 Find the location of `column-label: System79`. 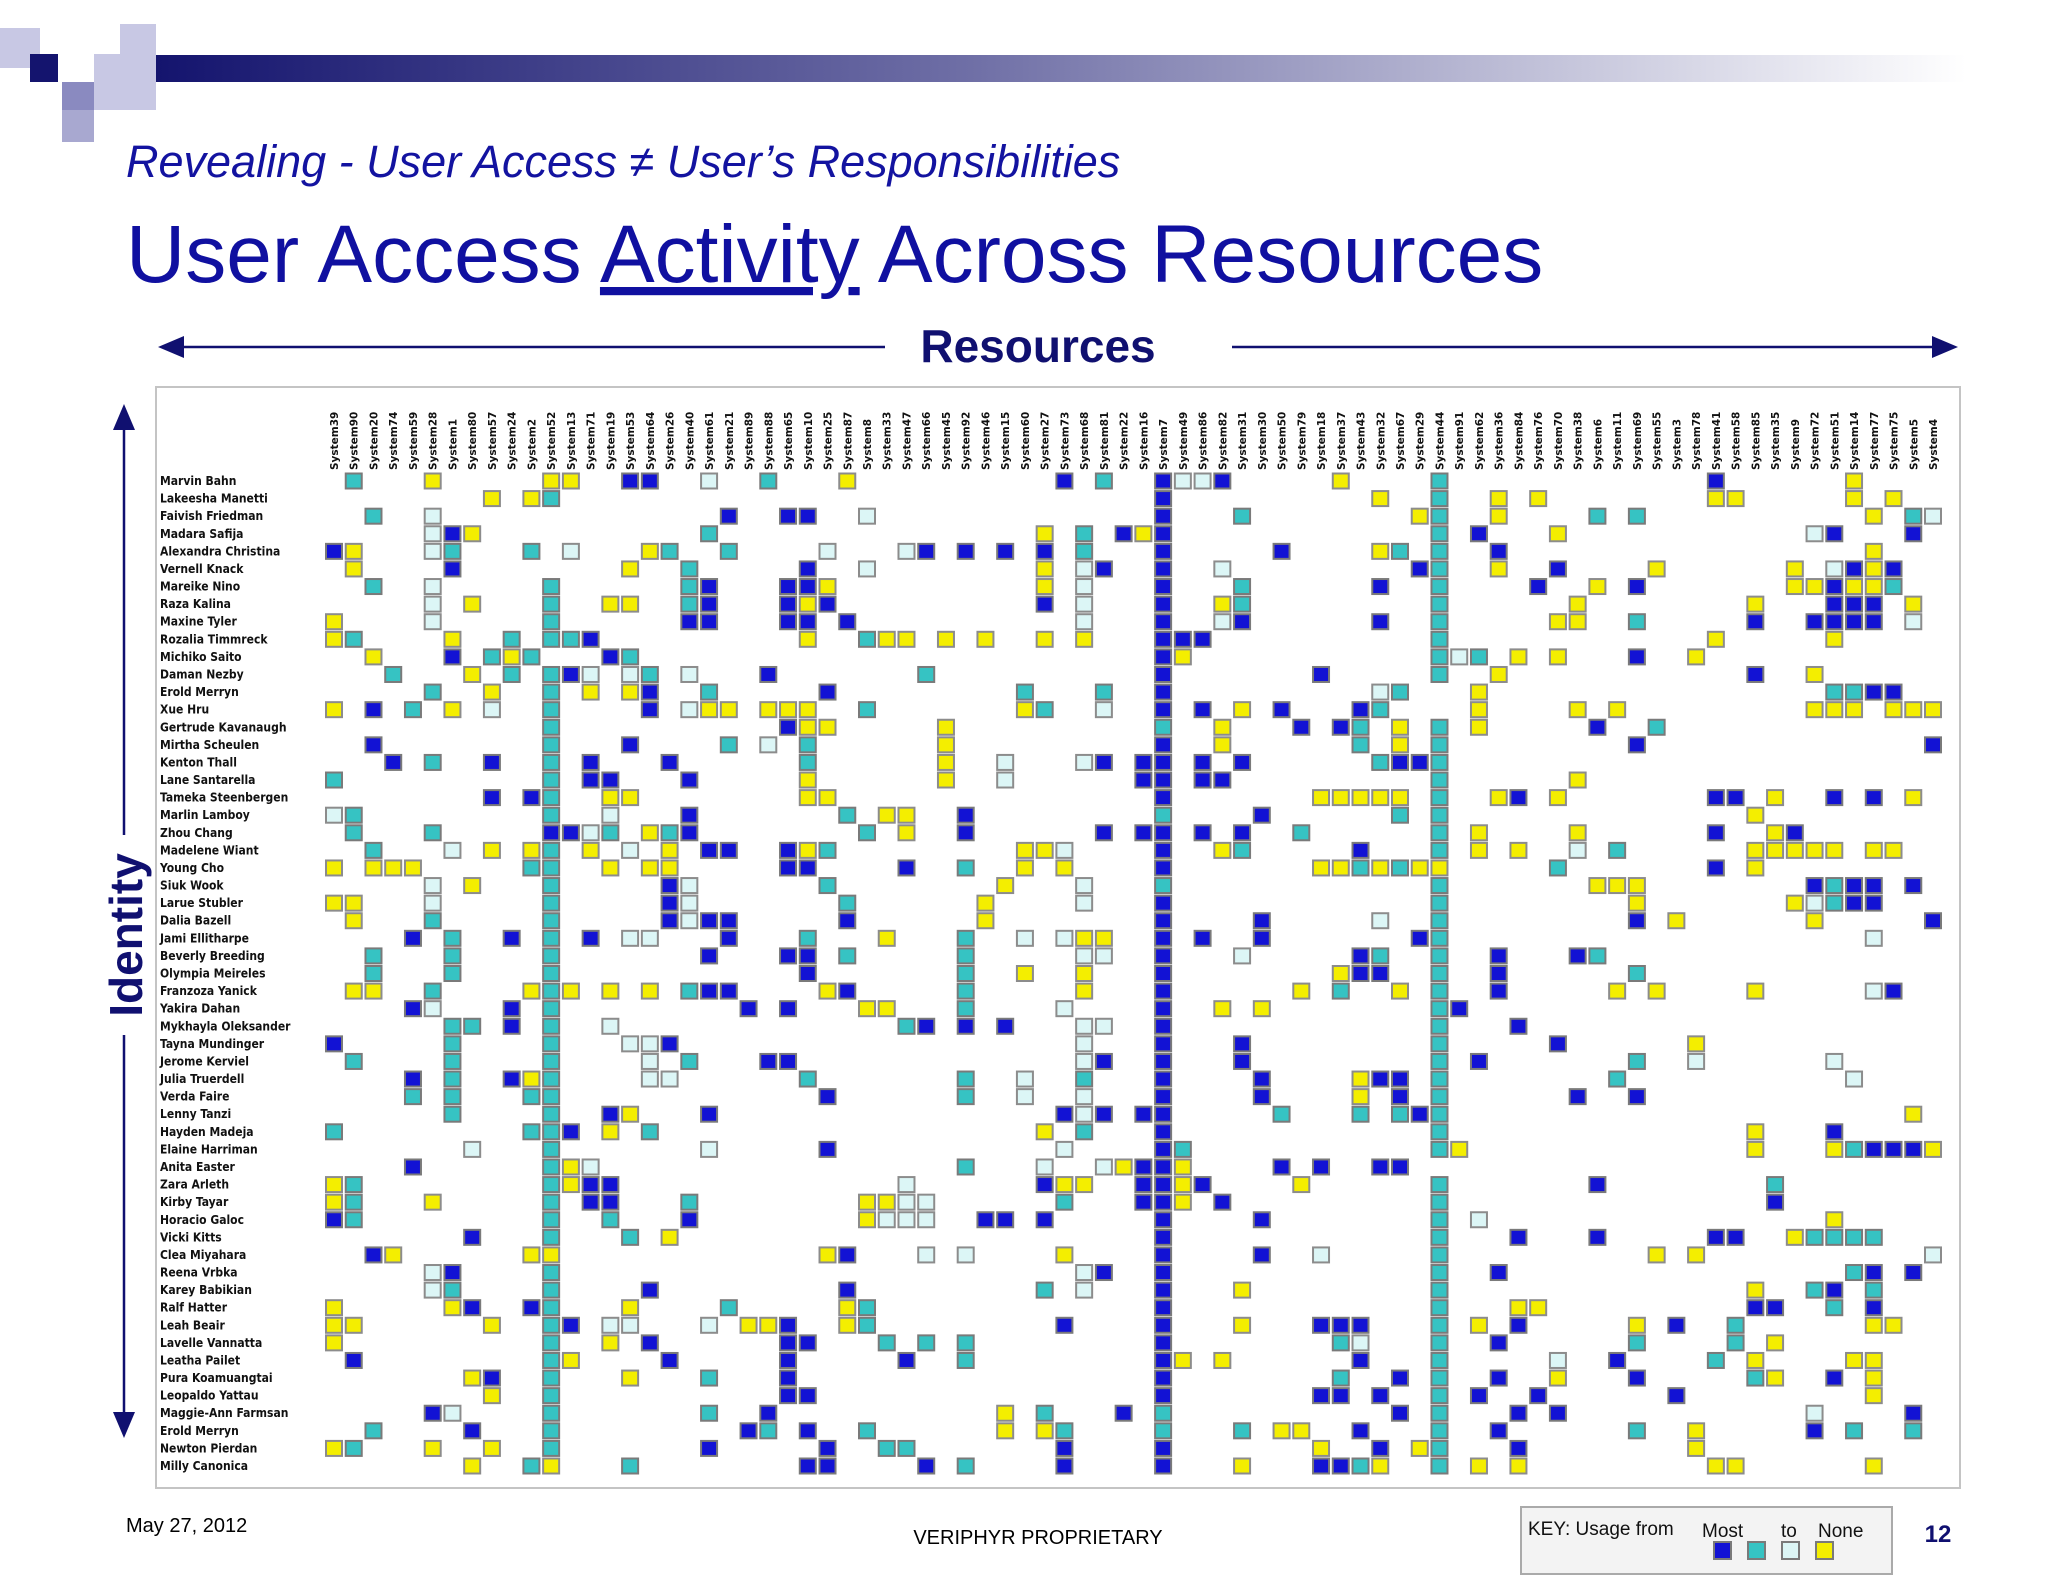

column-label: System79 is located at coordinates (1302, 441).